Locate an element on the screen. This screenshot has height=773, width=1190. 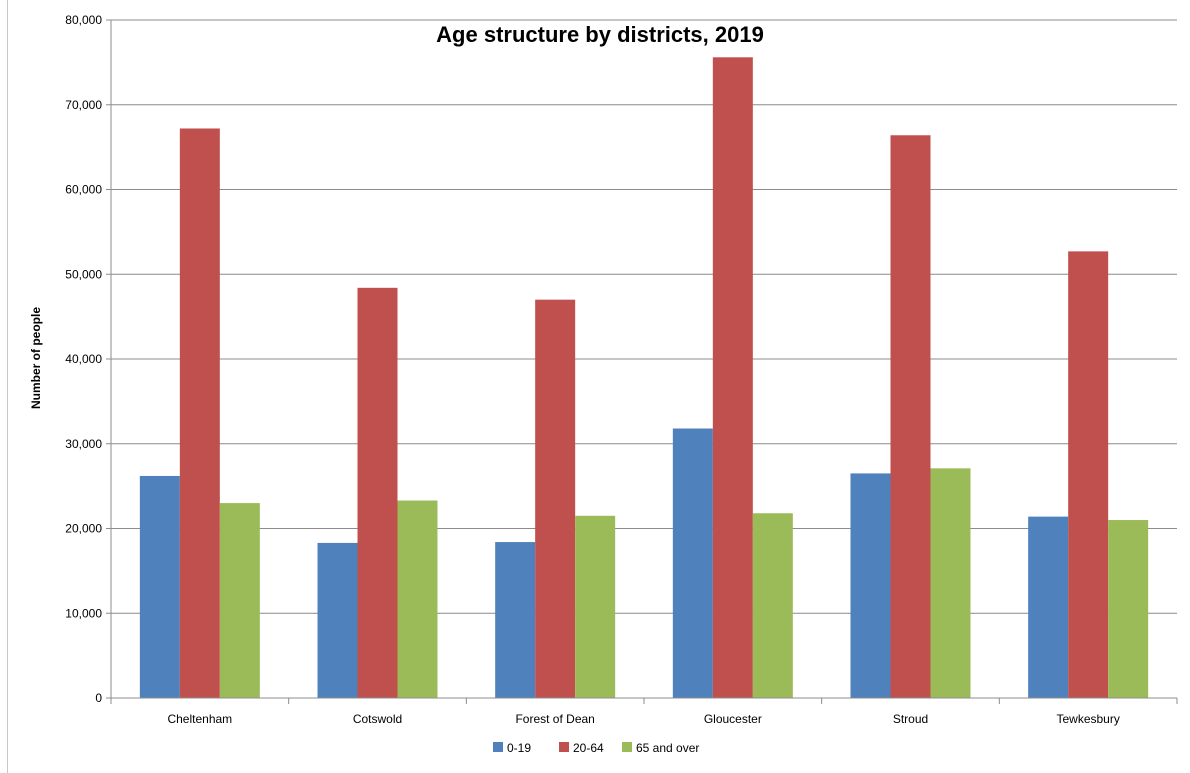
bar-0-19-stroud is located at coordinates (870, 585).